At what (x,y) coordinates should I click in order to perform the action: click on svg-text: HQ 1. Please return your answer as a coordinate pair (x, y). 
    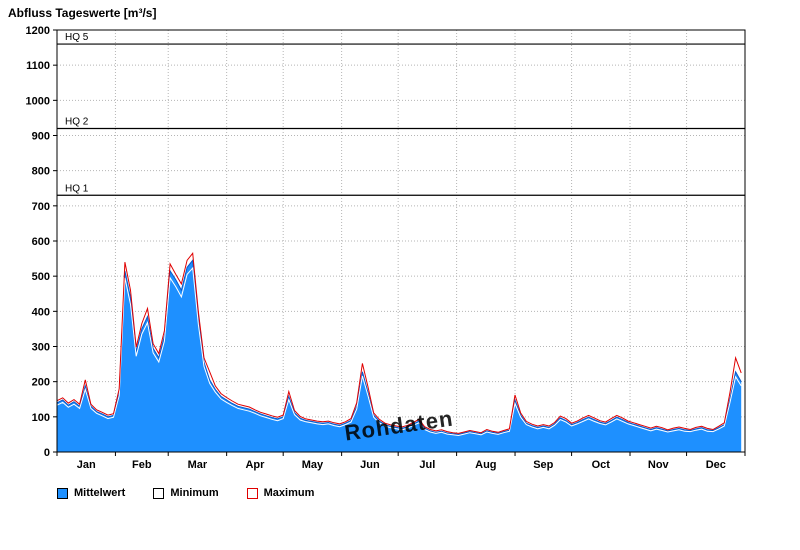
    Looking at the image, I should click on (77, 188).